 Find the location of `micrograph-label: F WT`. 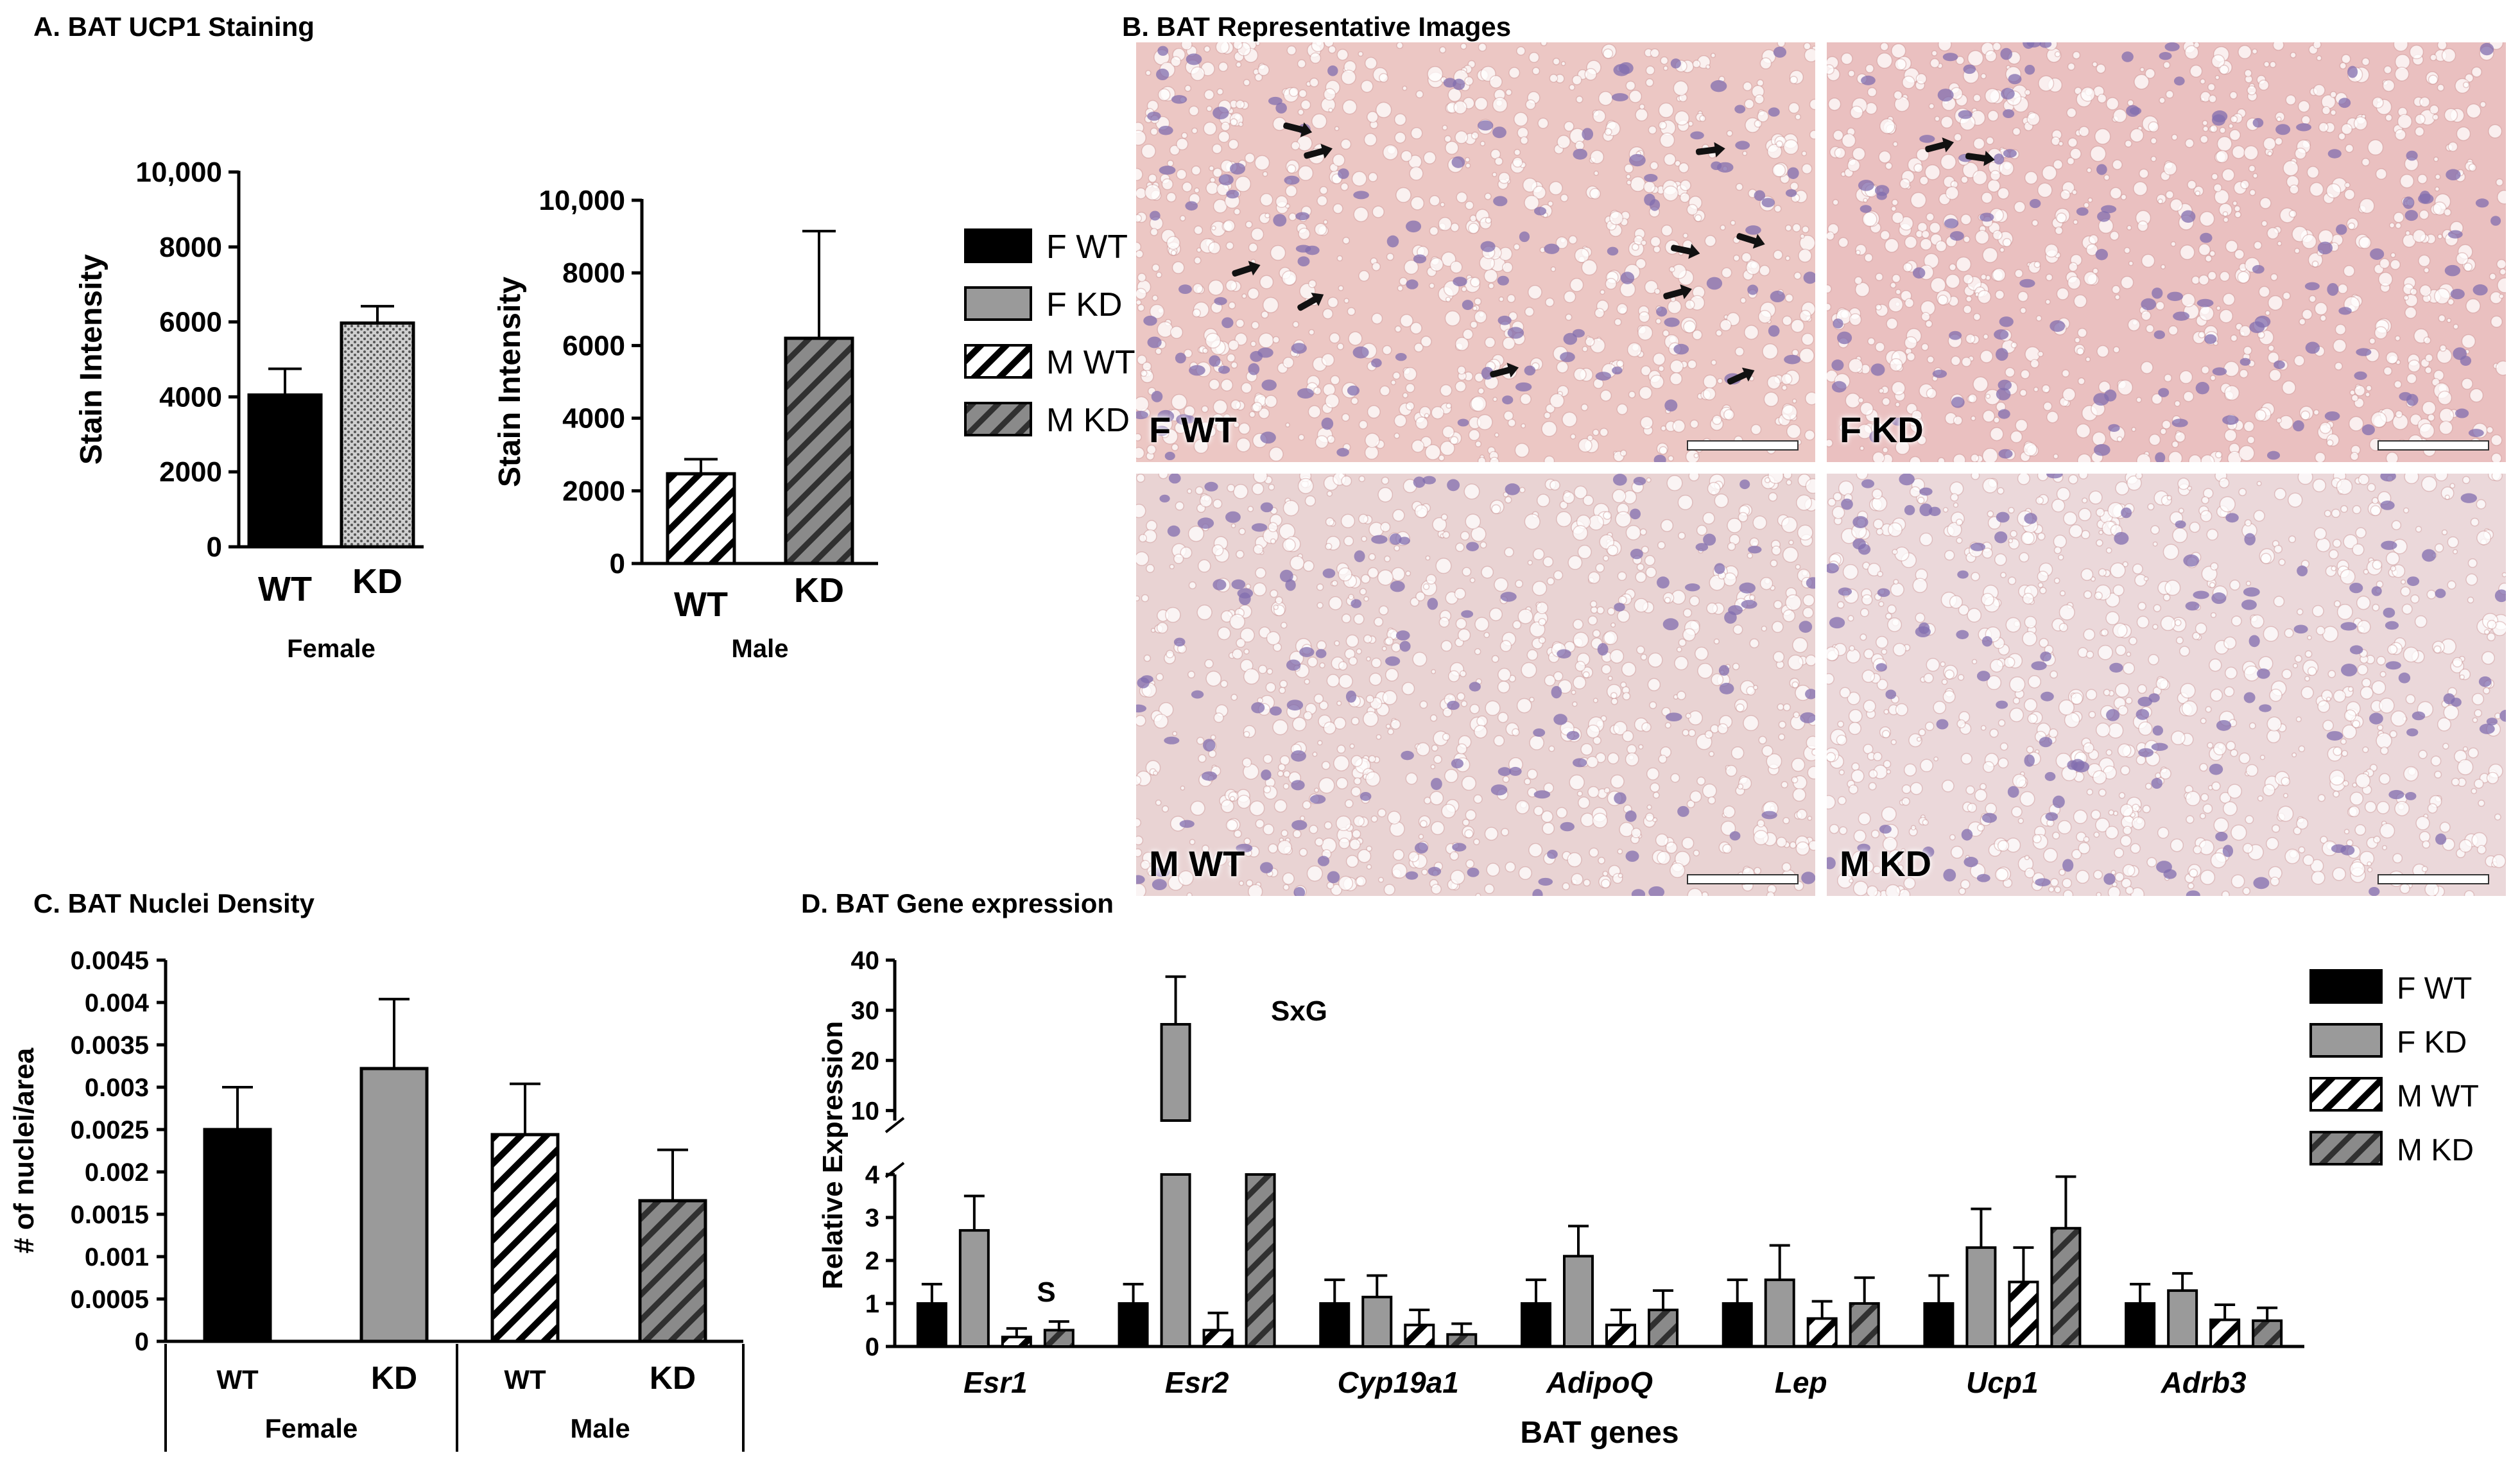

micrograph-label: F WT is located at coordinates (1193, 429).